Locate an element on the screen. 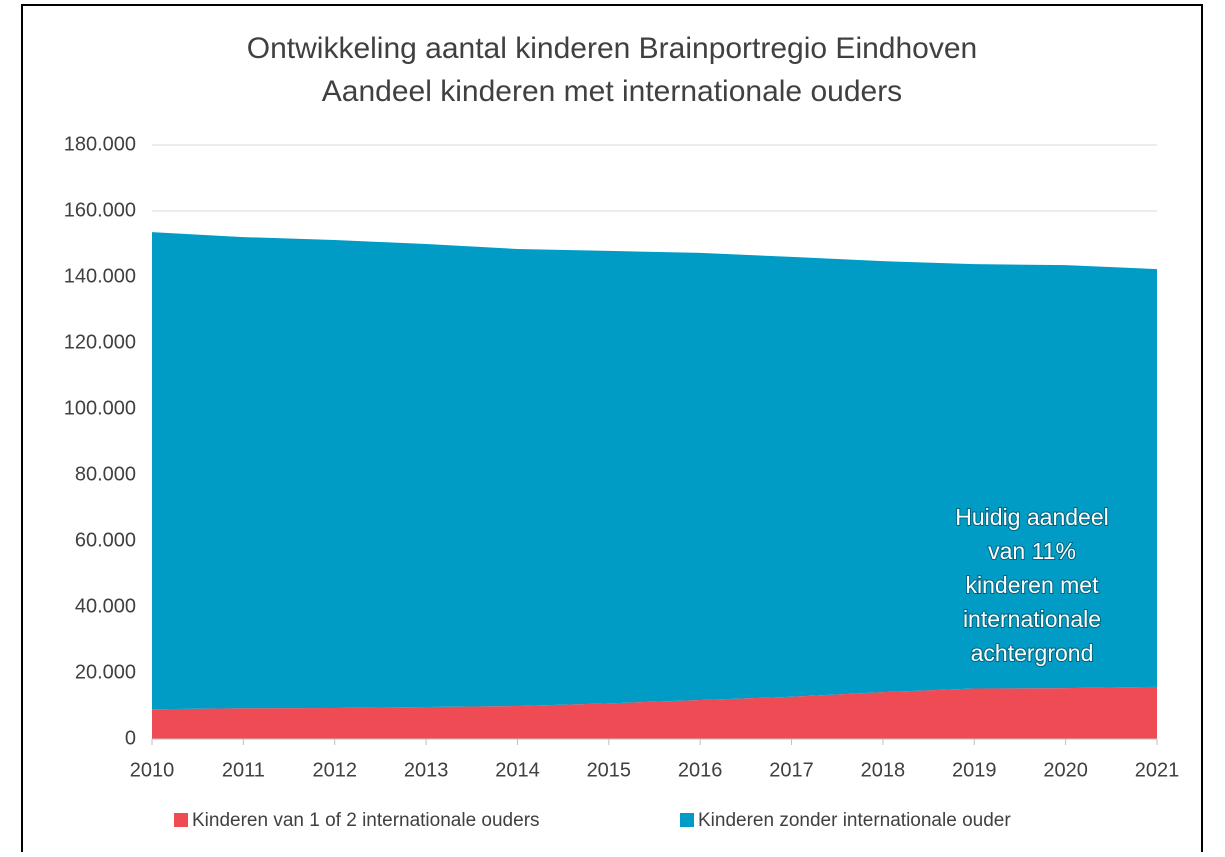  annotation: van 11% is located at coordinates (1032, 551).